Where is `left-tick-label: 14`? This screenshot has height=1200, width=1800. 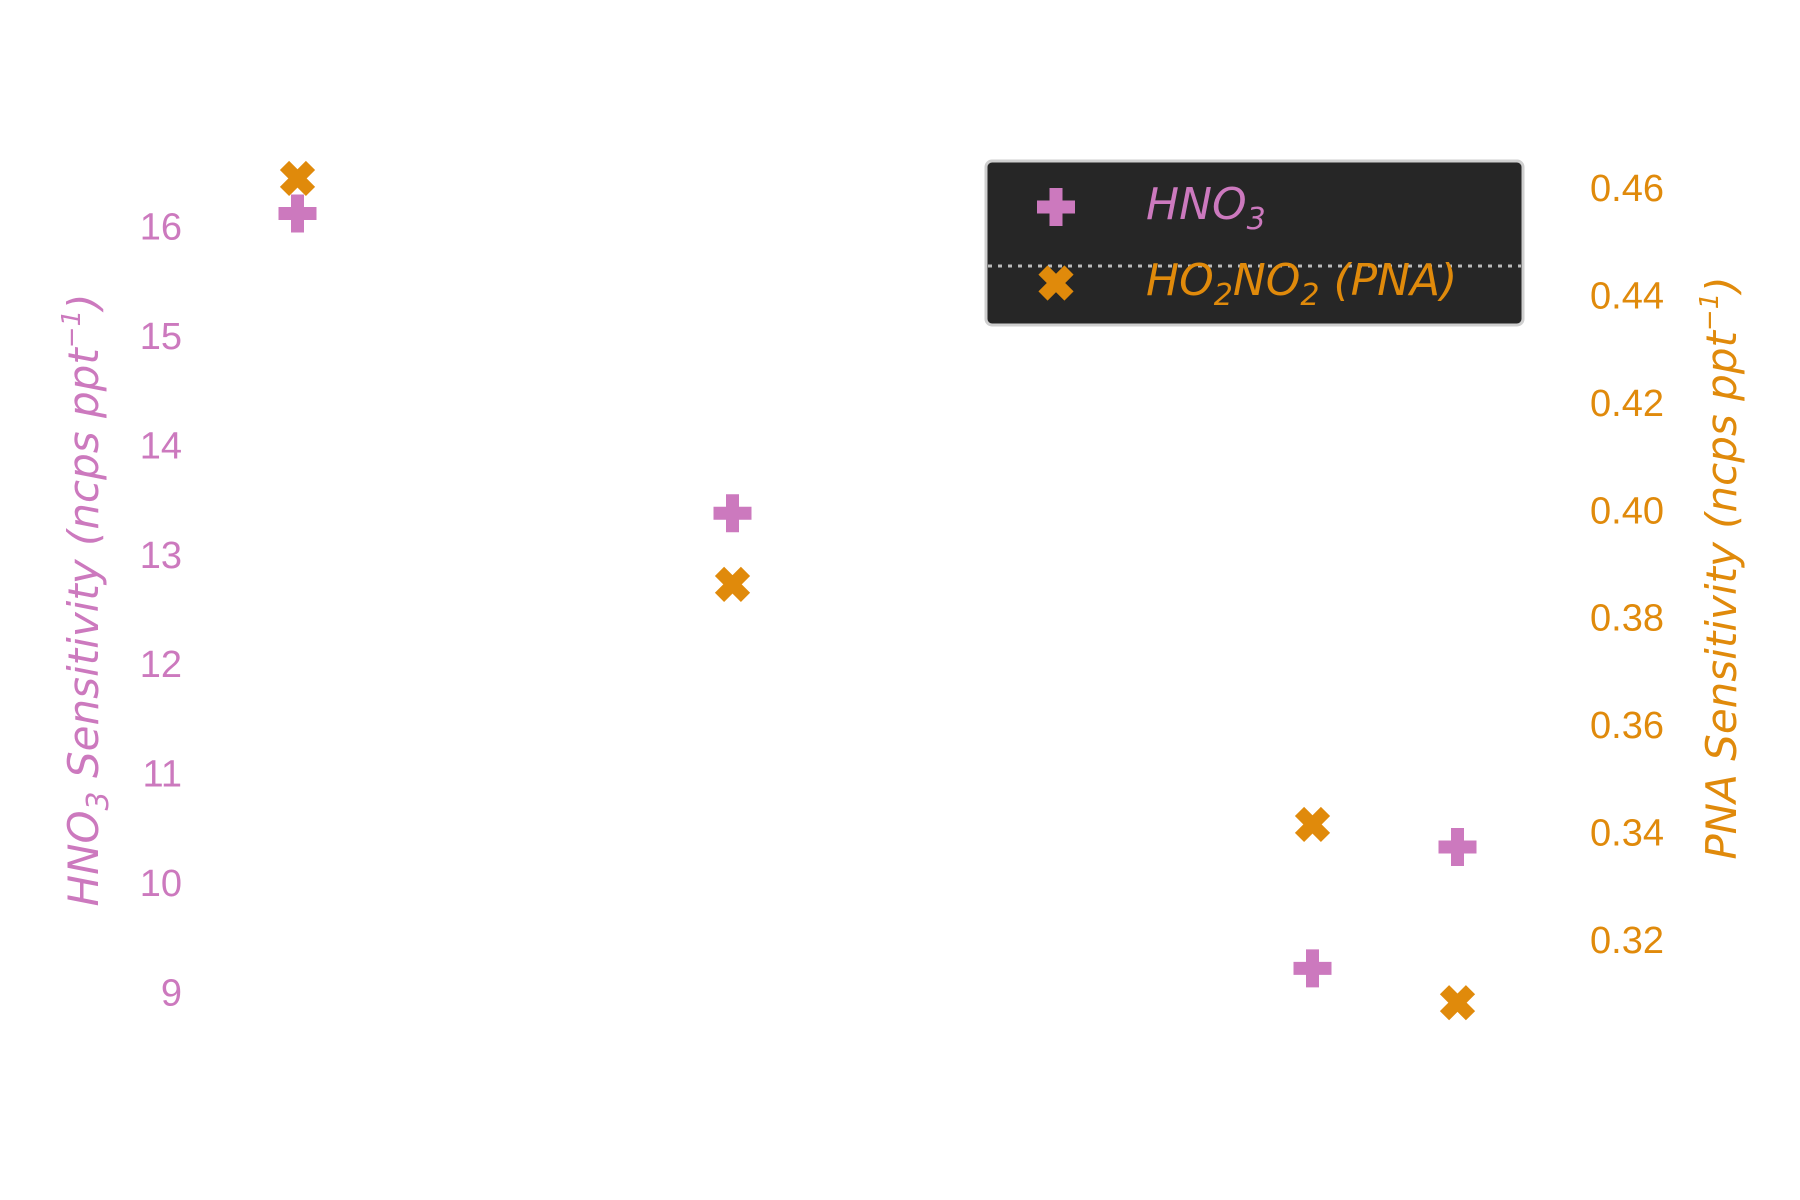 left-tick-label: 14 is located at coordinates (161, 446).